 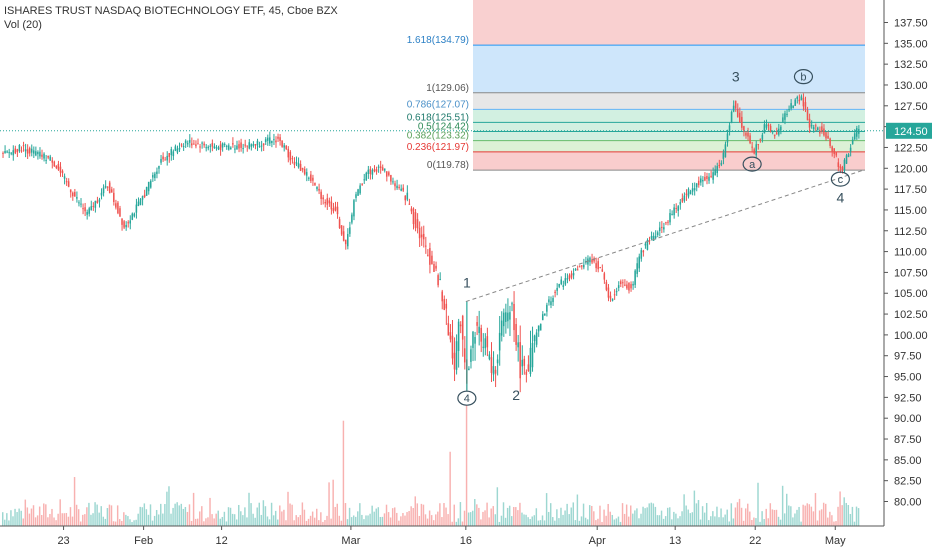 What do you see at coordinates (467, 399) in the screenshot?
I see `wave-label-4: 4` at bounding box center [467, 399].